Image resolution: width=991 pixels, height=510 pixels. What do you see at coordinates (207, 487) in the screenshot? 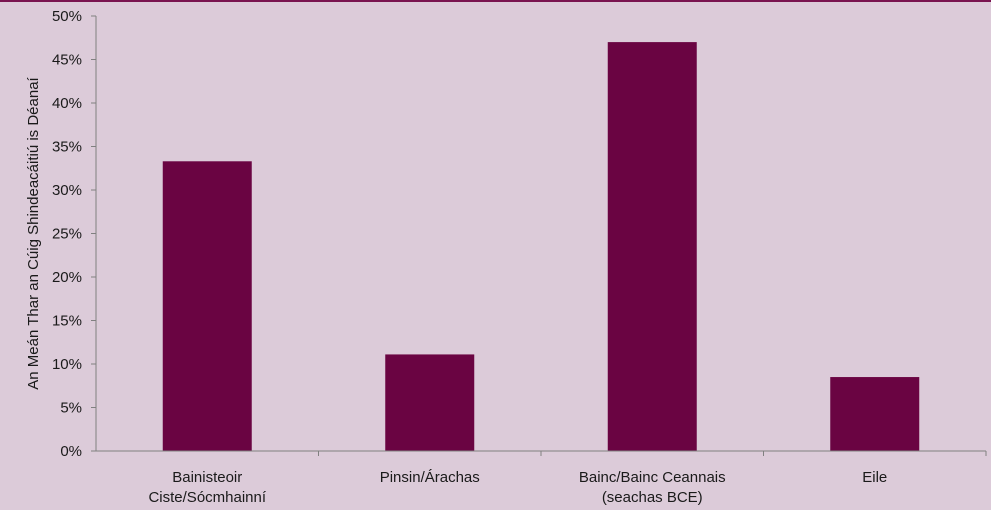
I see `x-category-label: Bainisteoir Ciste/Sócmhainní` at bounding box center [207, 487].